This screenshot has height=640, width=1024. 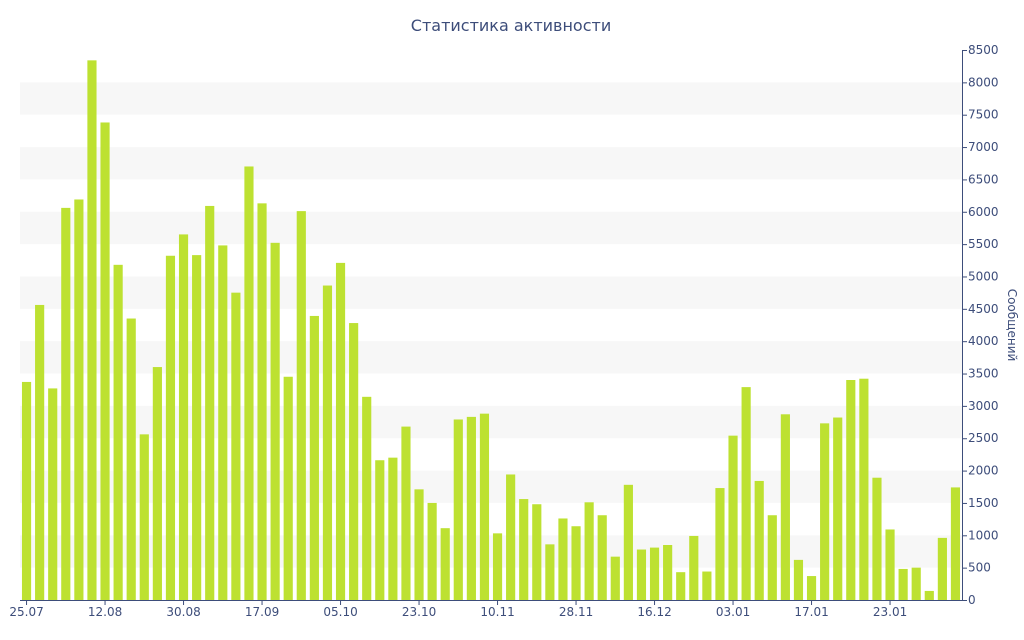 I want to click on y-tick-label: 7000, so click(x=983, y=147).